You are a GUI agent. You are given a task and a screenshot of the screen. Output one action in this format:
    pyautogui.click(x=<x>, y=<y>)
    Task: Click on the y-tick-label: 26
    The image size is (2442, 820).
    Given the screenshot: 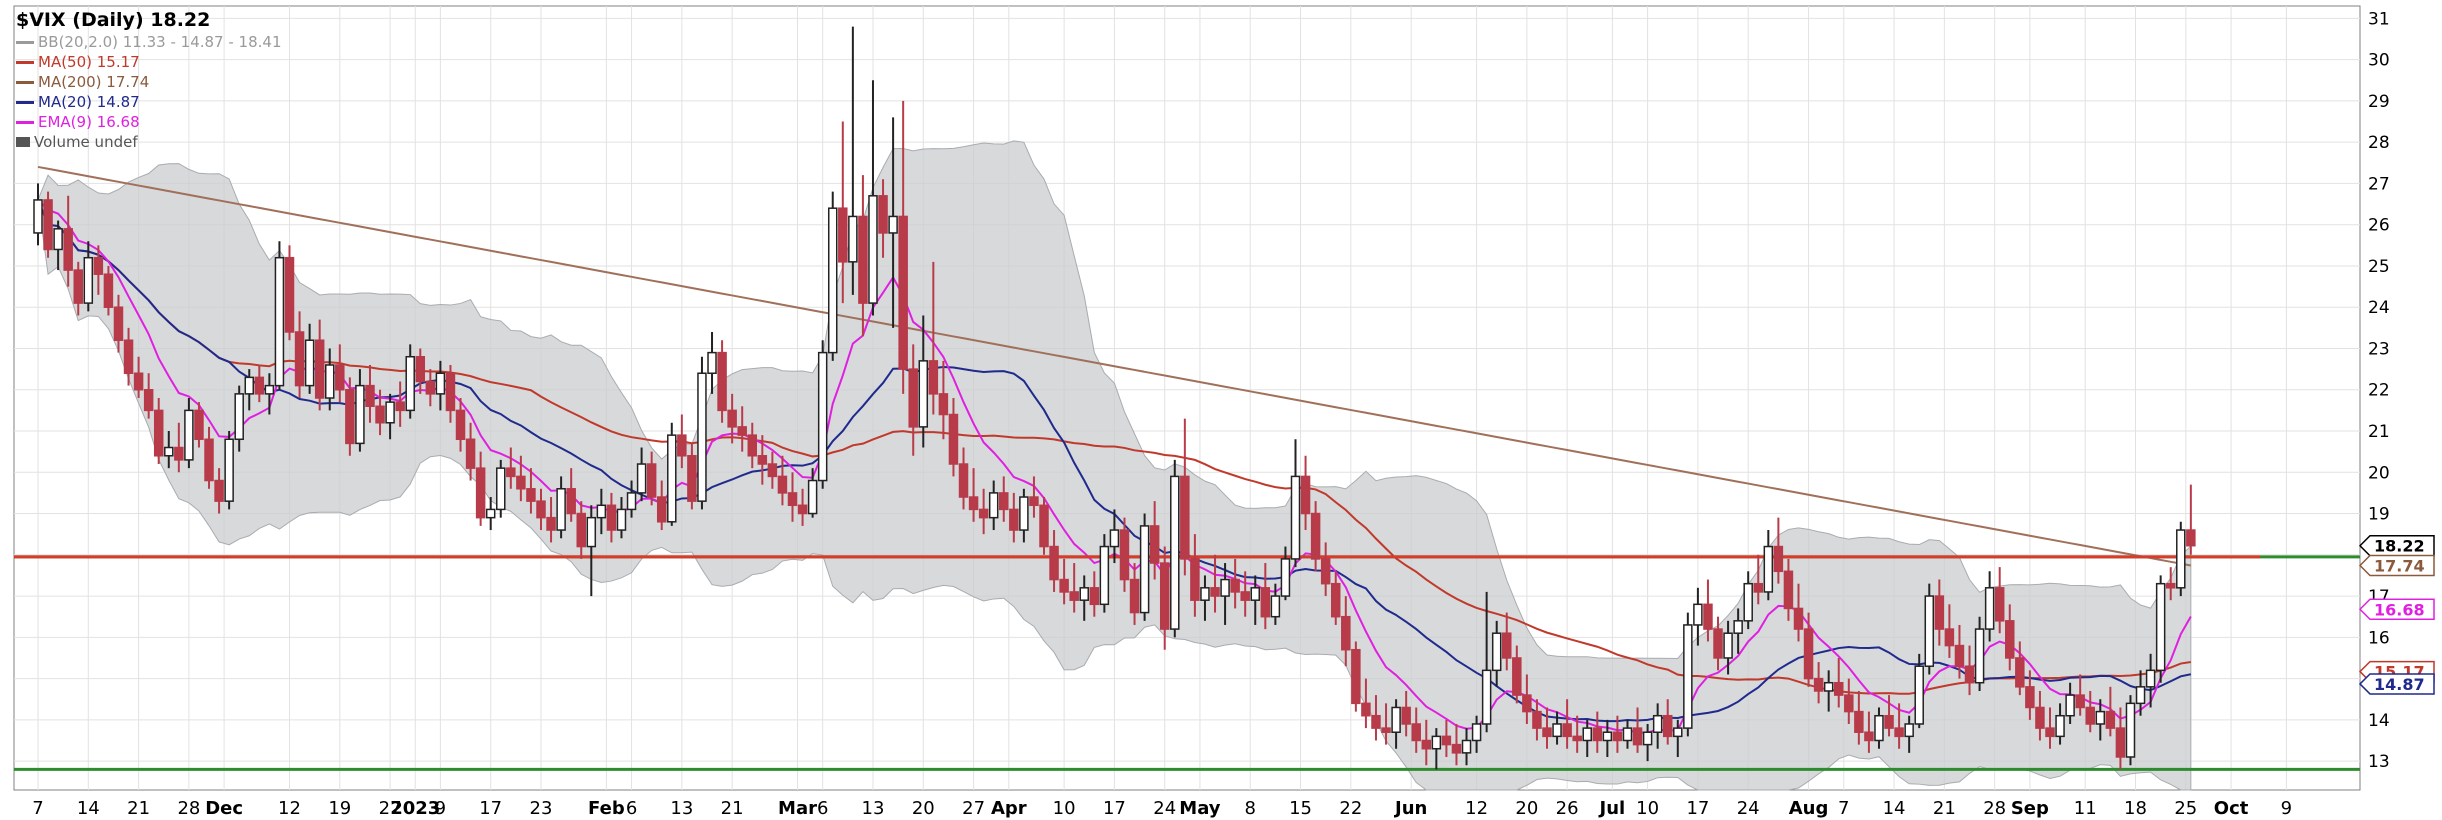 What is the action you would take?
    pyautogui.click(x=2379, y=226)
    